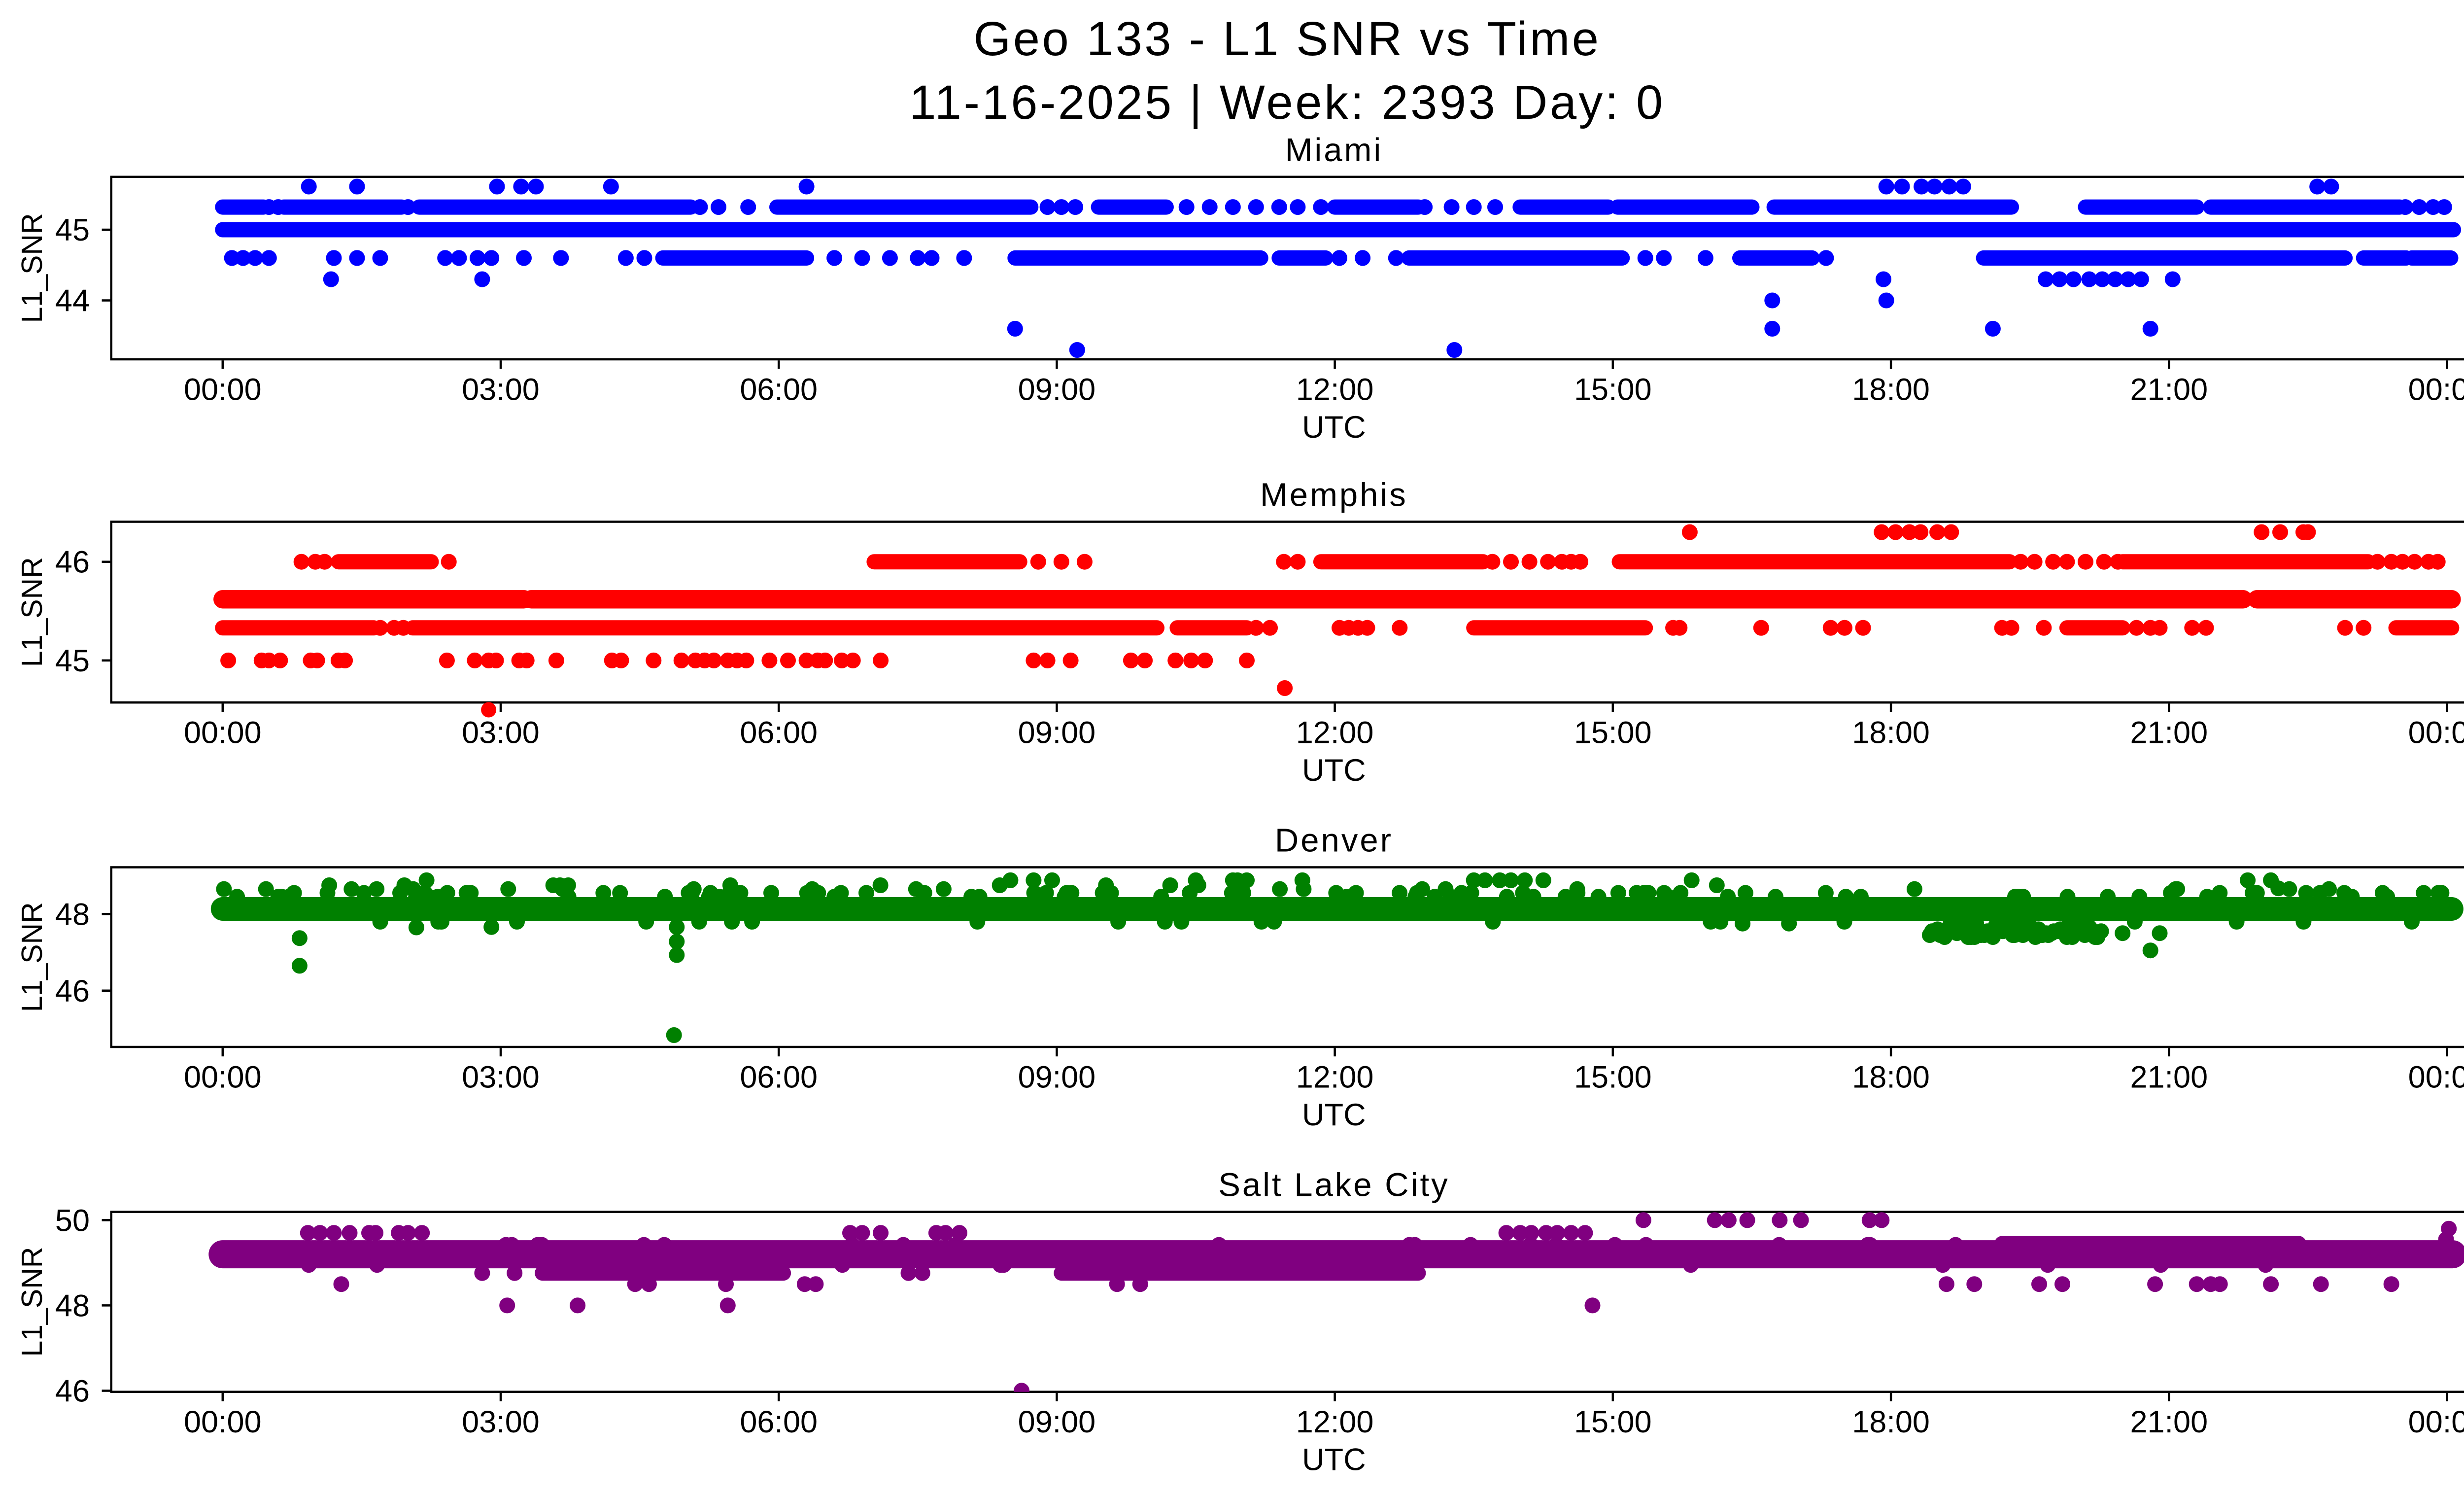  What do you see at coordinates (72, 1220) in the screenshot?
I see `svg-text: 50` at bounding box center [72, 1220].